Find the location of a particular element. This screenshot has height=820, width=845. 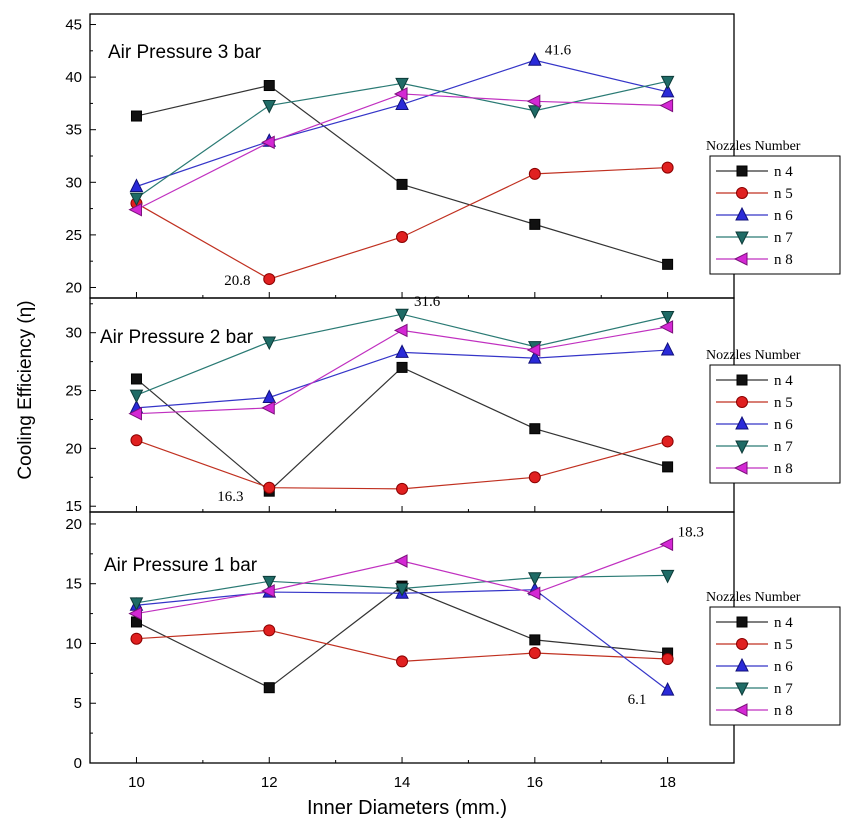

series-n4 is located at coordinates (401, 429).